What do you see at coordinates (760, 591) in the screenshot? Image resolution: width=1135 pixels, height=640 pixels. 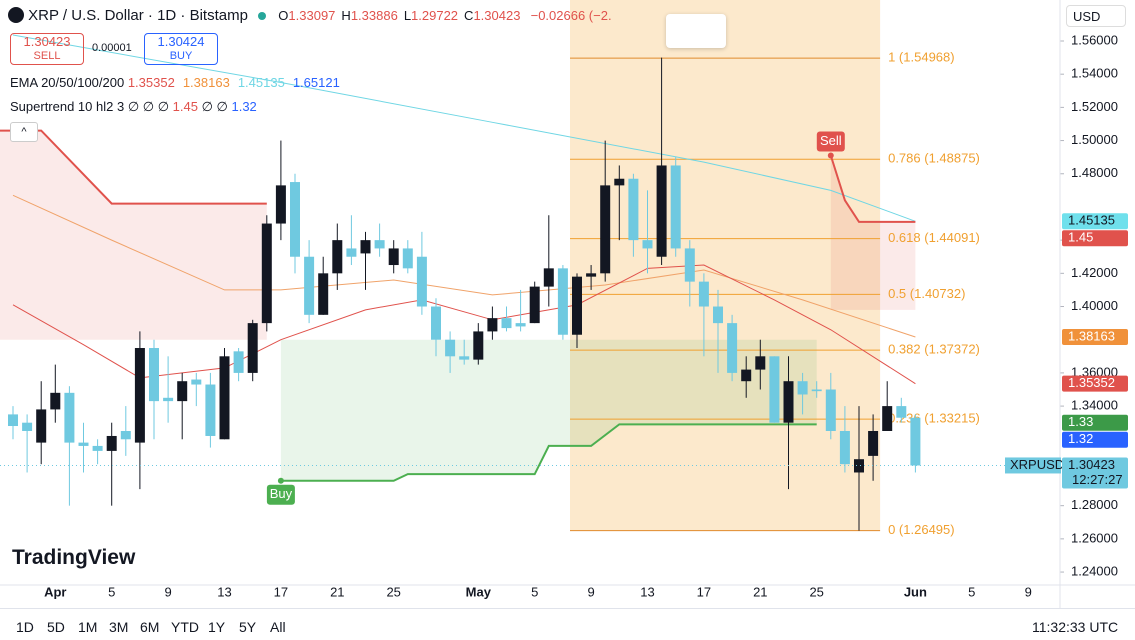 I see `x-tick-label: 21` at bounding box center [760, 591].